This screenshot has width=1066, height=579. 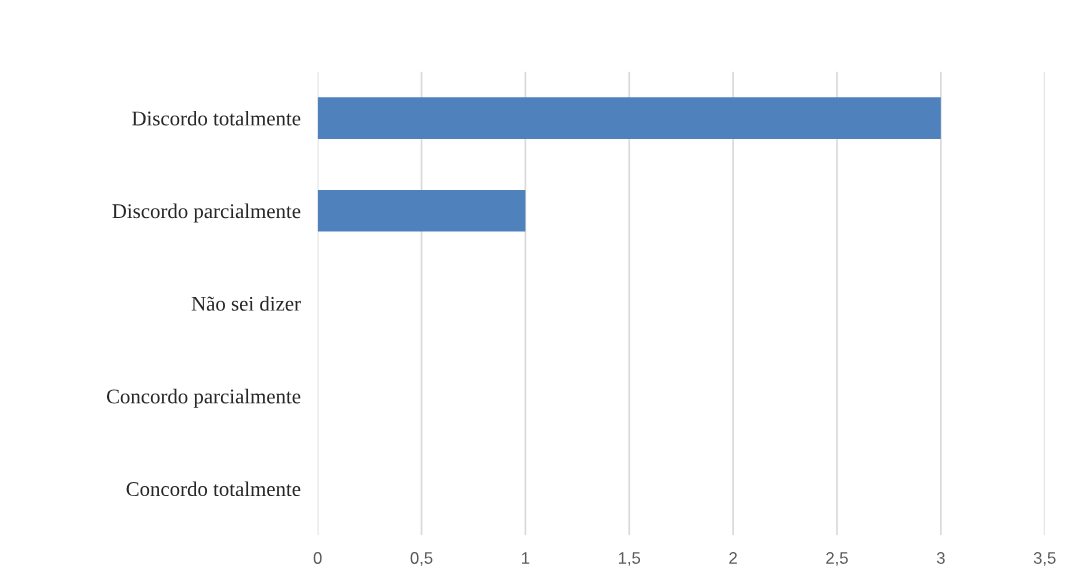 I want to click on x-tick-label: 0,5, so click(x=421, y=559).